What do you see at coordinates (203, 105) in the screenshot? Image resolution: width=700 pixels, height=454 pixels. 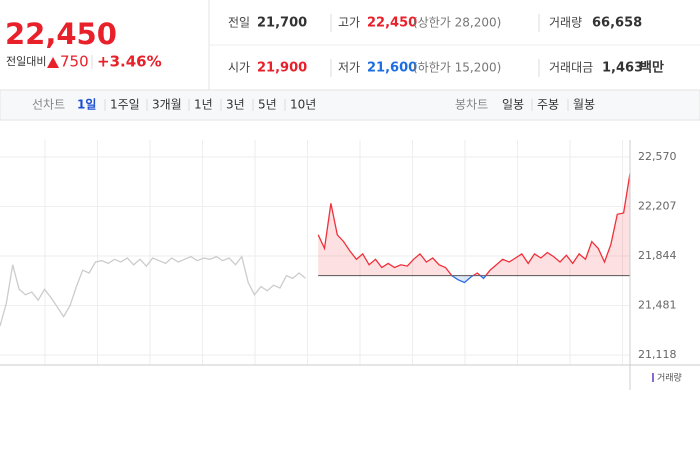 I see `range-tab: 1년` at bounding box center [203, 105].